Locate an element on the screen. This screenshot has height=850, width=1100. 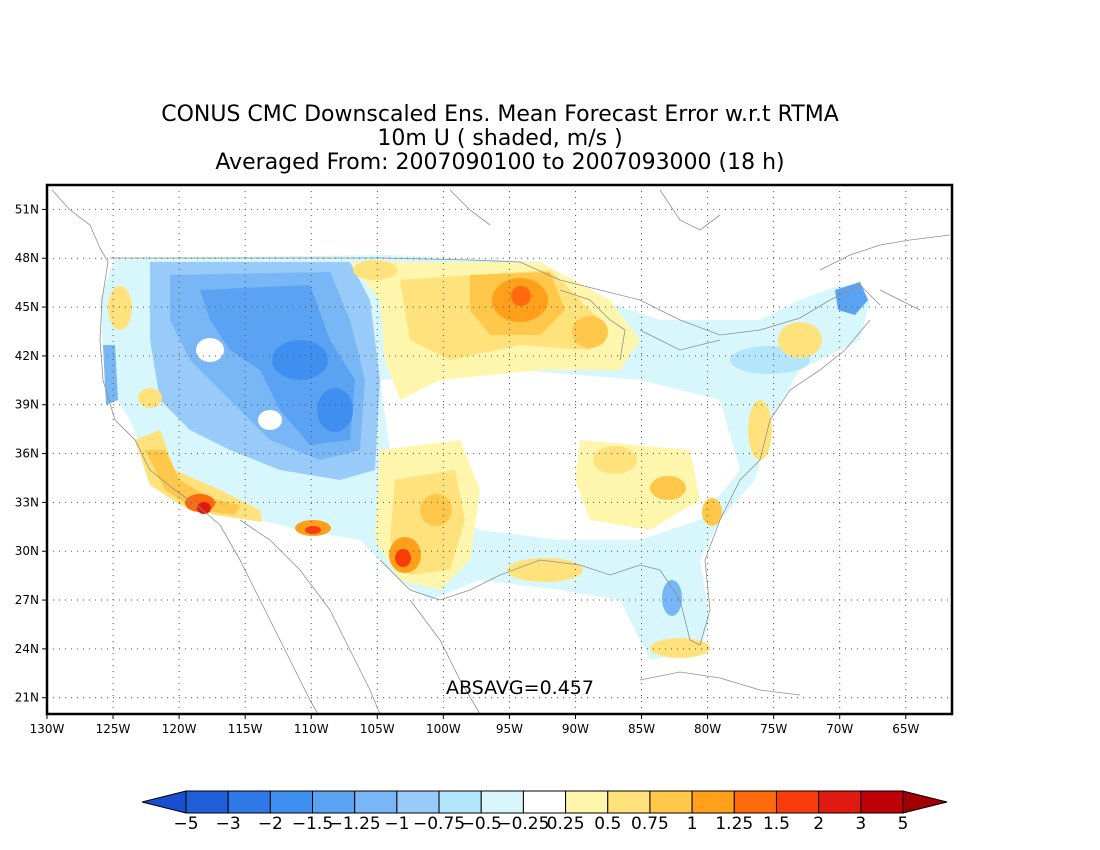
lat-label: 30N is located at coordinates (27, 551).